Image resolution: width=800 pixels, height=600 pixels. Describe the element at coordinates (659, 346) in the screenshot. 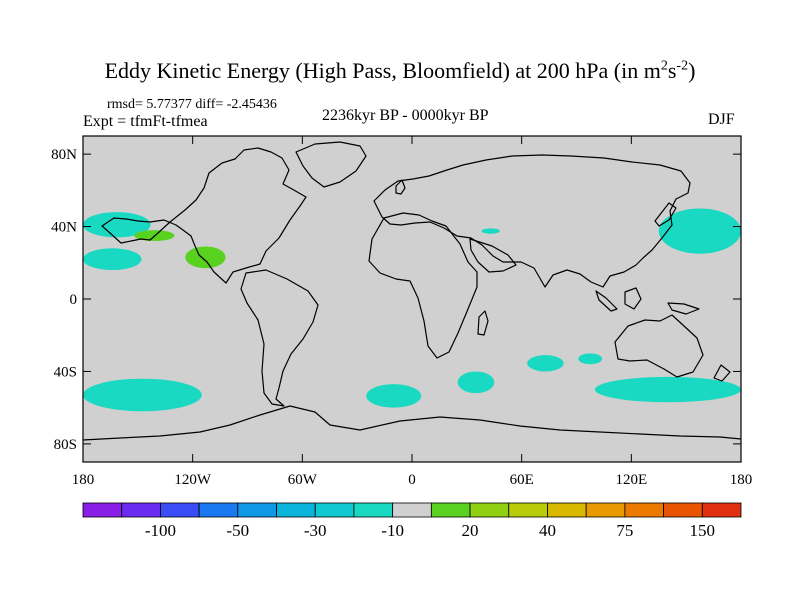

I see `coast-australia` at that location.